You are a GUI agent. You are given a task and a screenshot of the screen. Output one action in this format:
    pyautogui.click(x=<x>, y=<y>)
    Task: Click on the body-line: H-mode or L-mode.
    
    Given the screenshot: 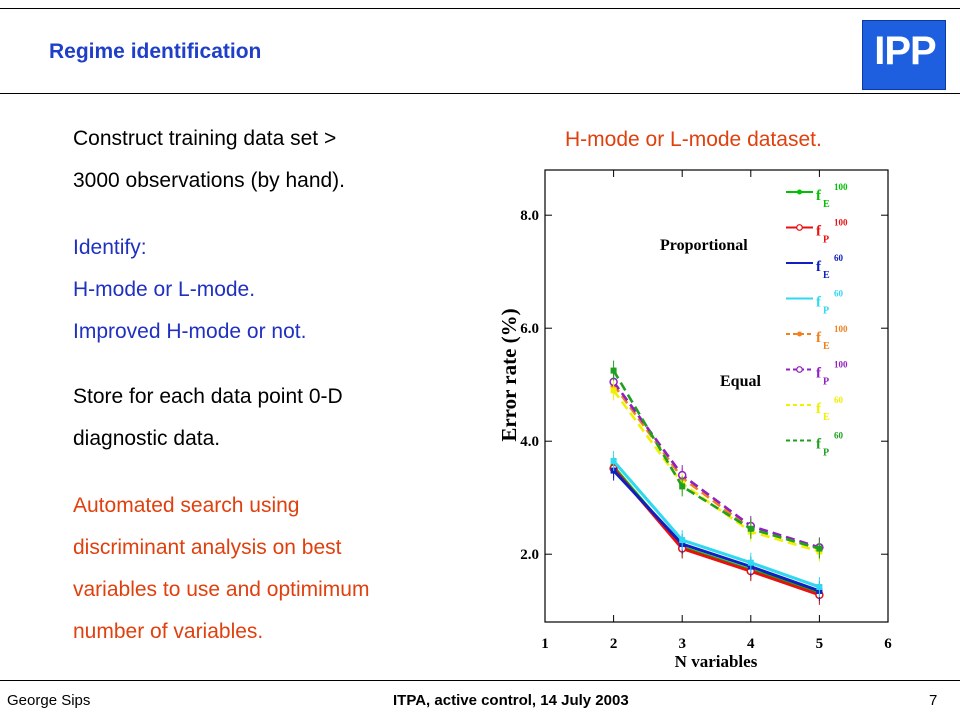 What is the action you would take?
    pyautogui.click(x=164, y=289)
    